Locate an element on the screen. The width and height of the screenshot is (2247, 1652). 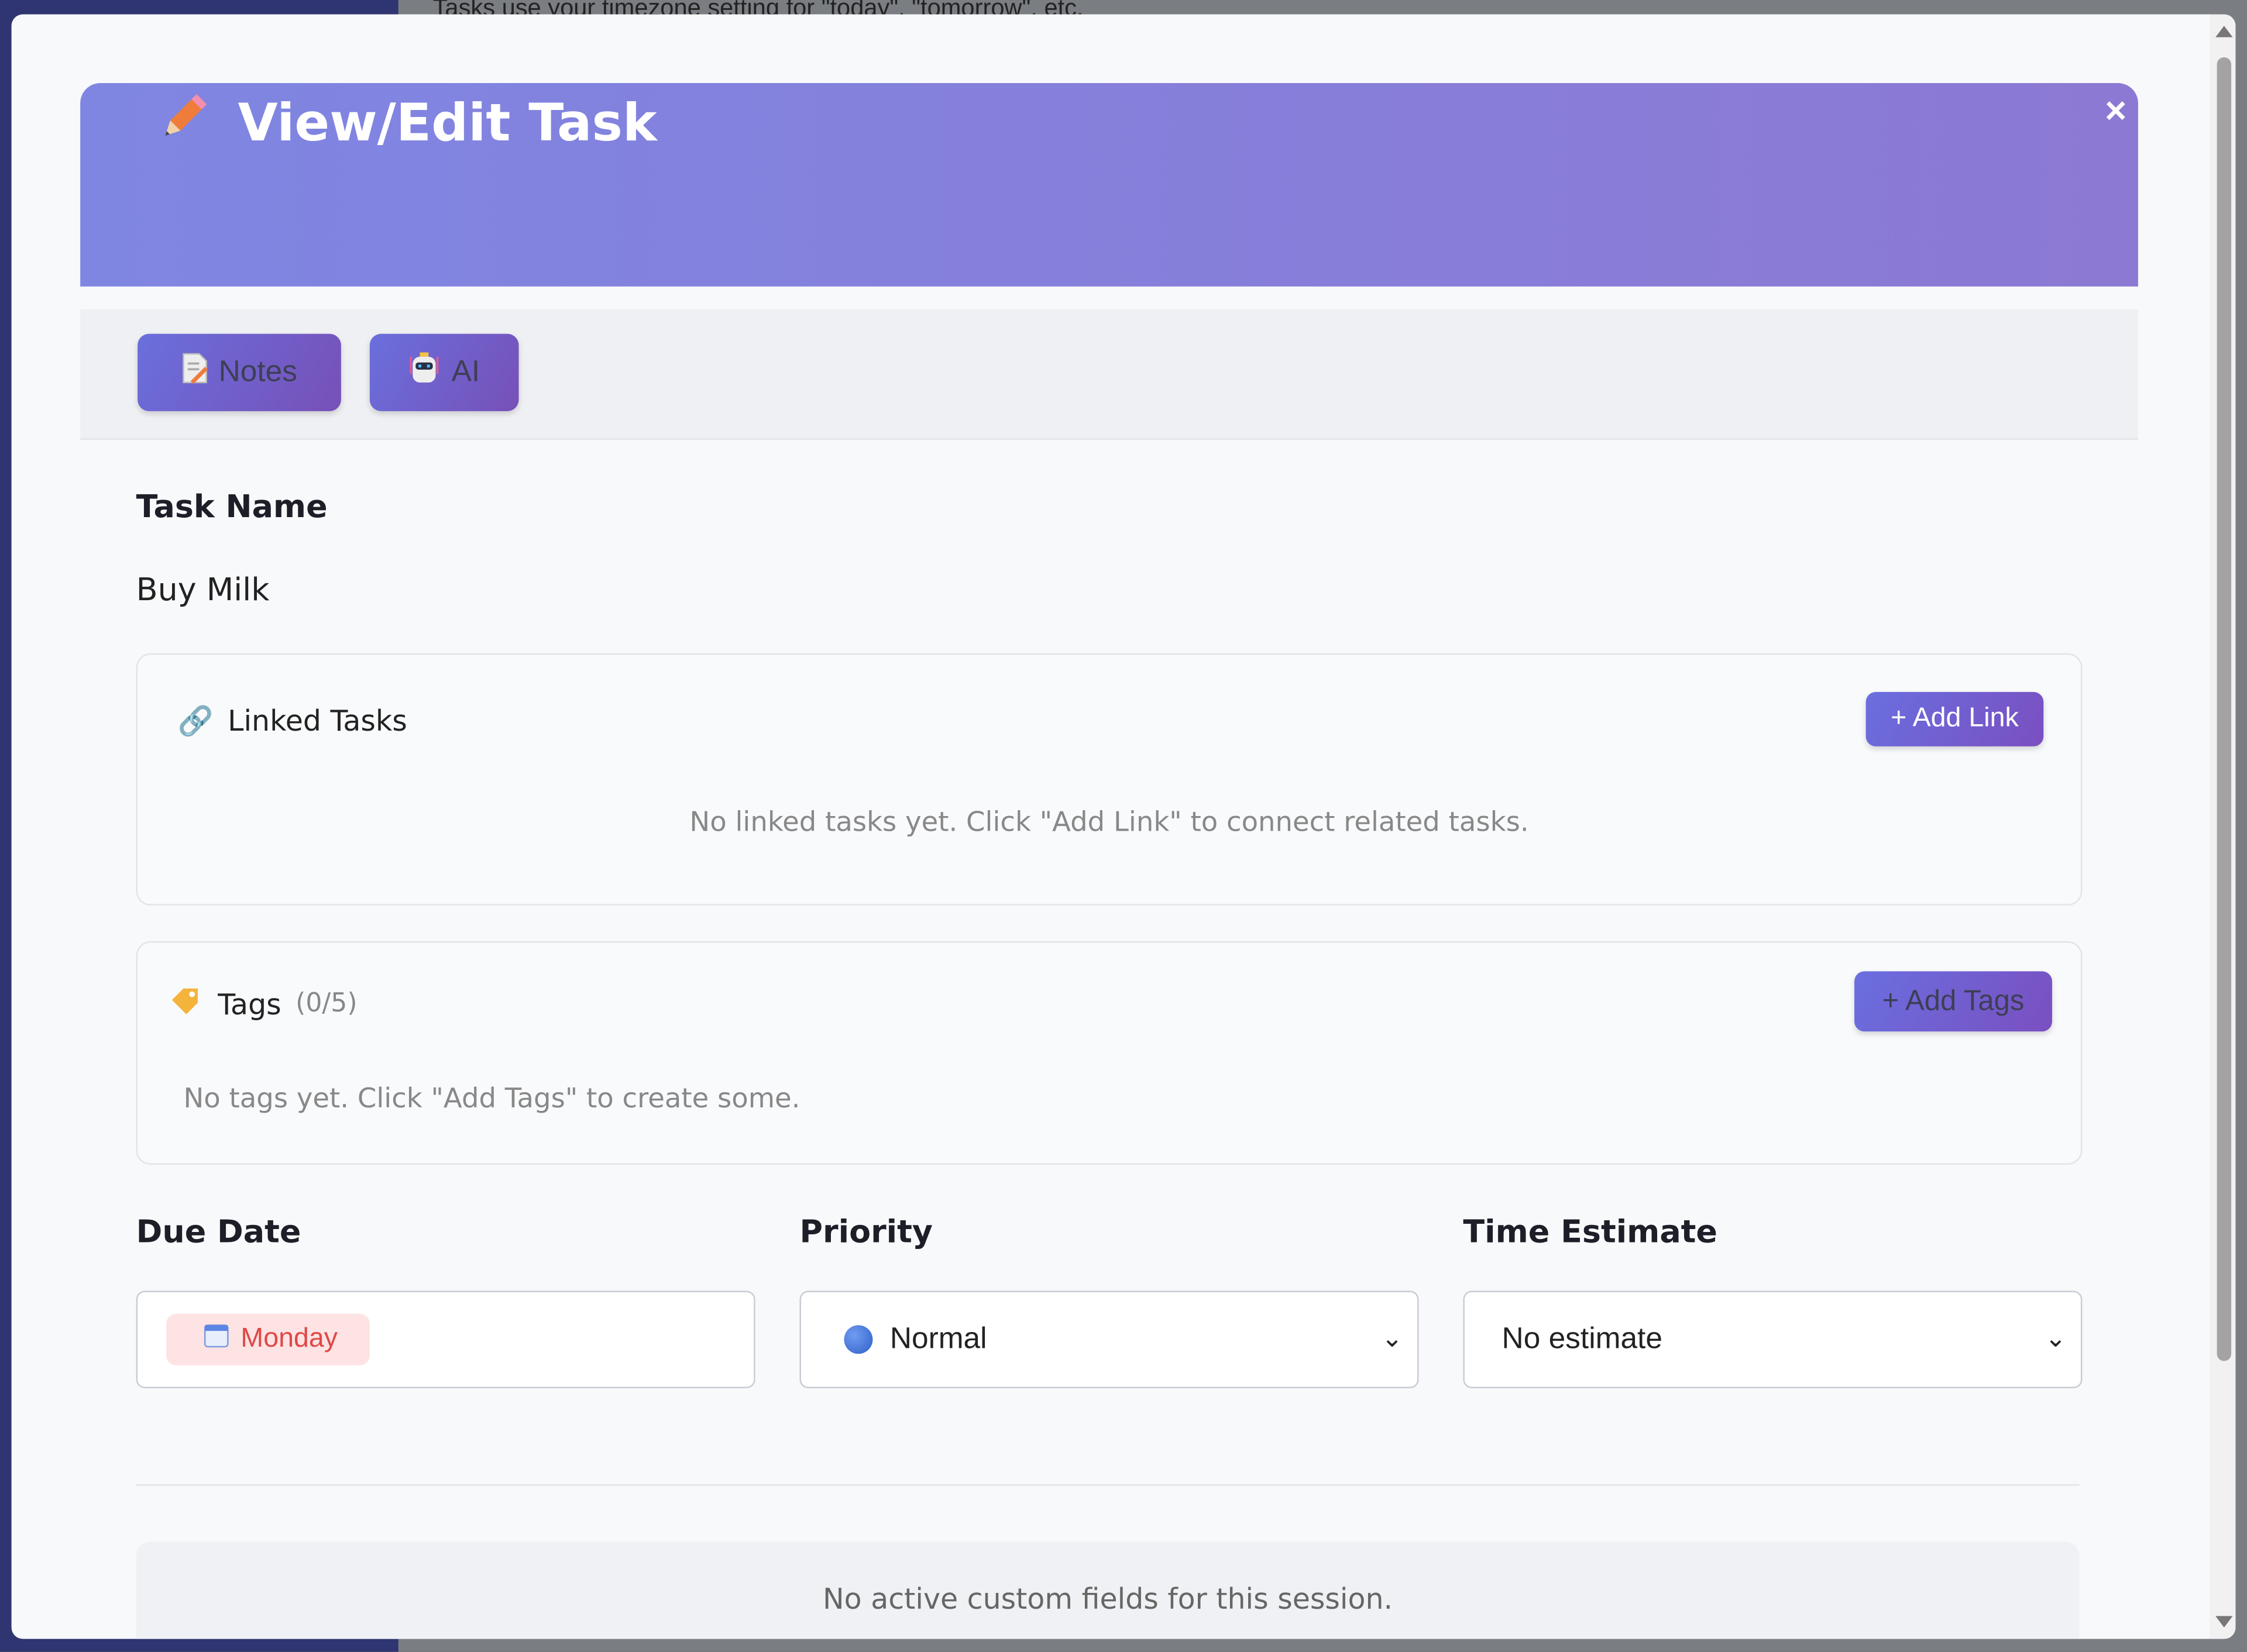
time-estimate-select: No estimate ⌄ is located at coordinates (1773, 1339).